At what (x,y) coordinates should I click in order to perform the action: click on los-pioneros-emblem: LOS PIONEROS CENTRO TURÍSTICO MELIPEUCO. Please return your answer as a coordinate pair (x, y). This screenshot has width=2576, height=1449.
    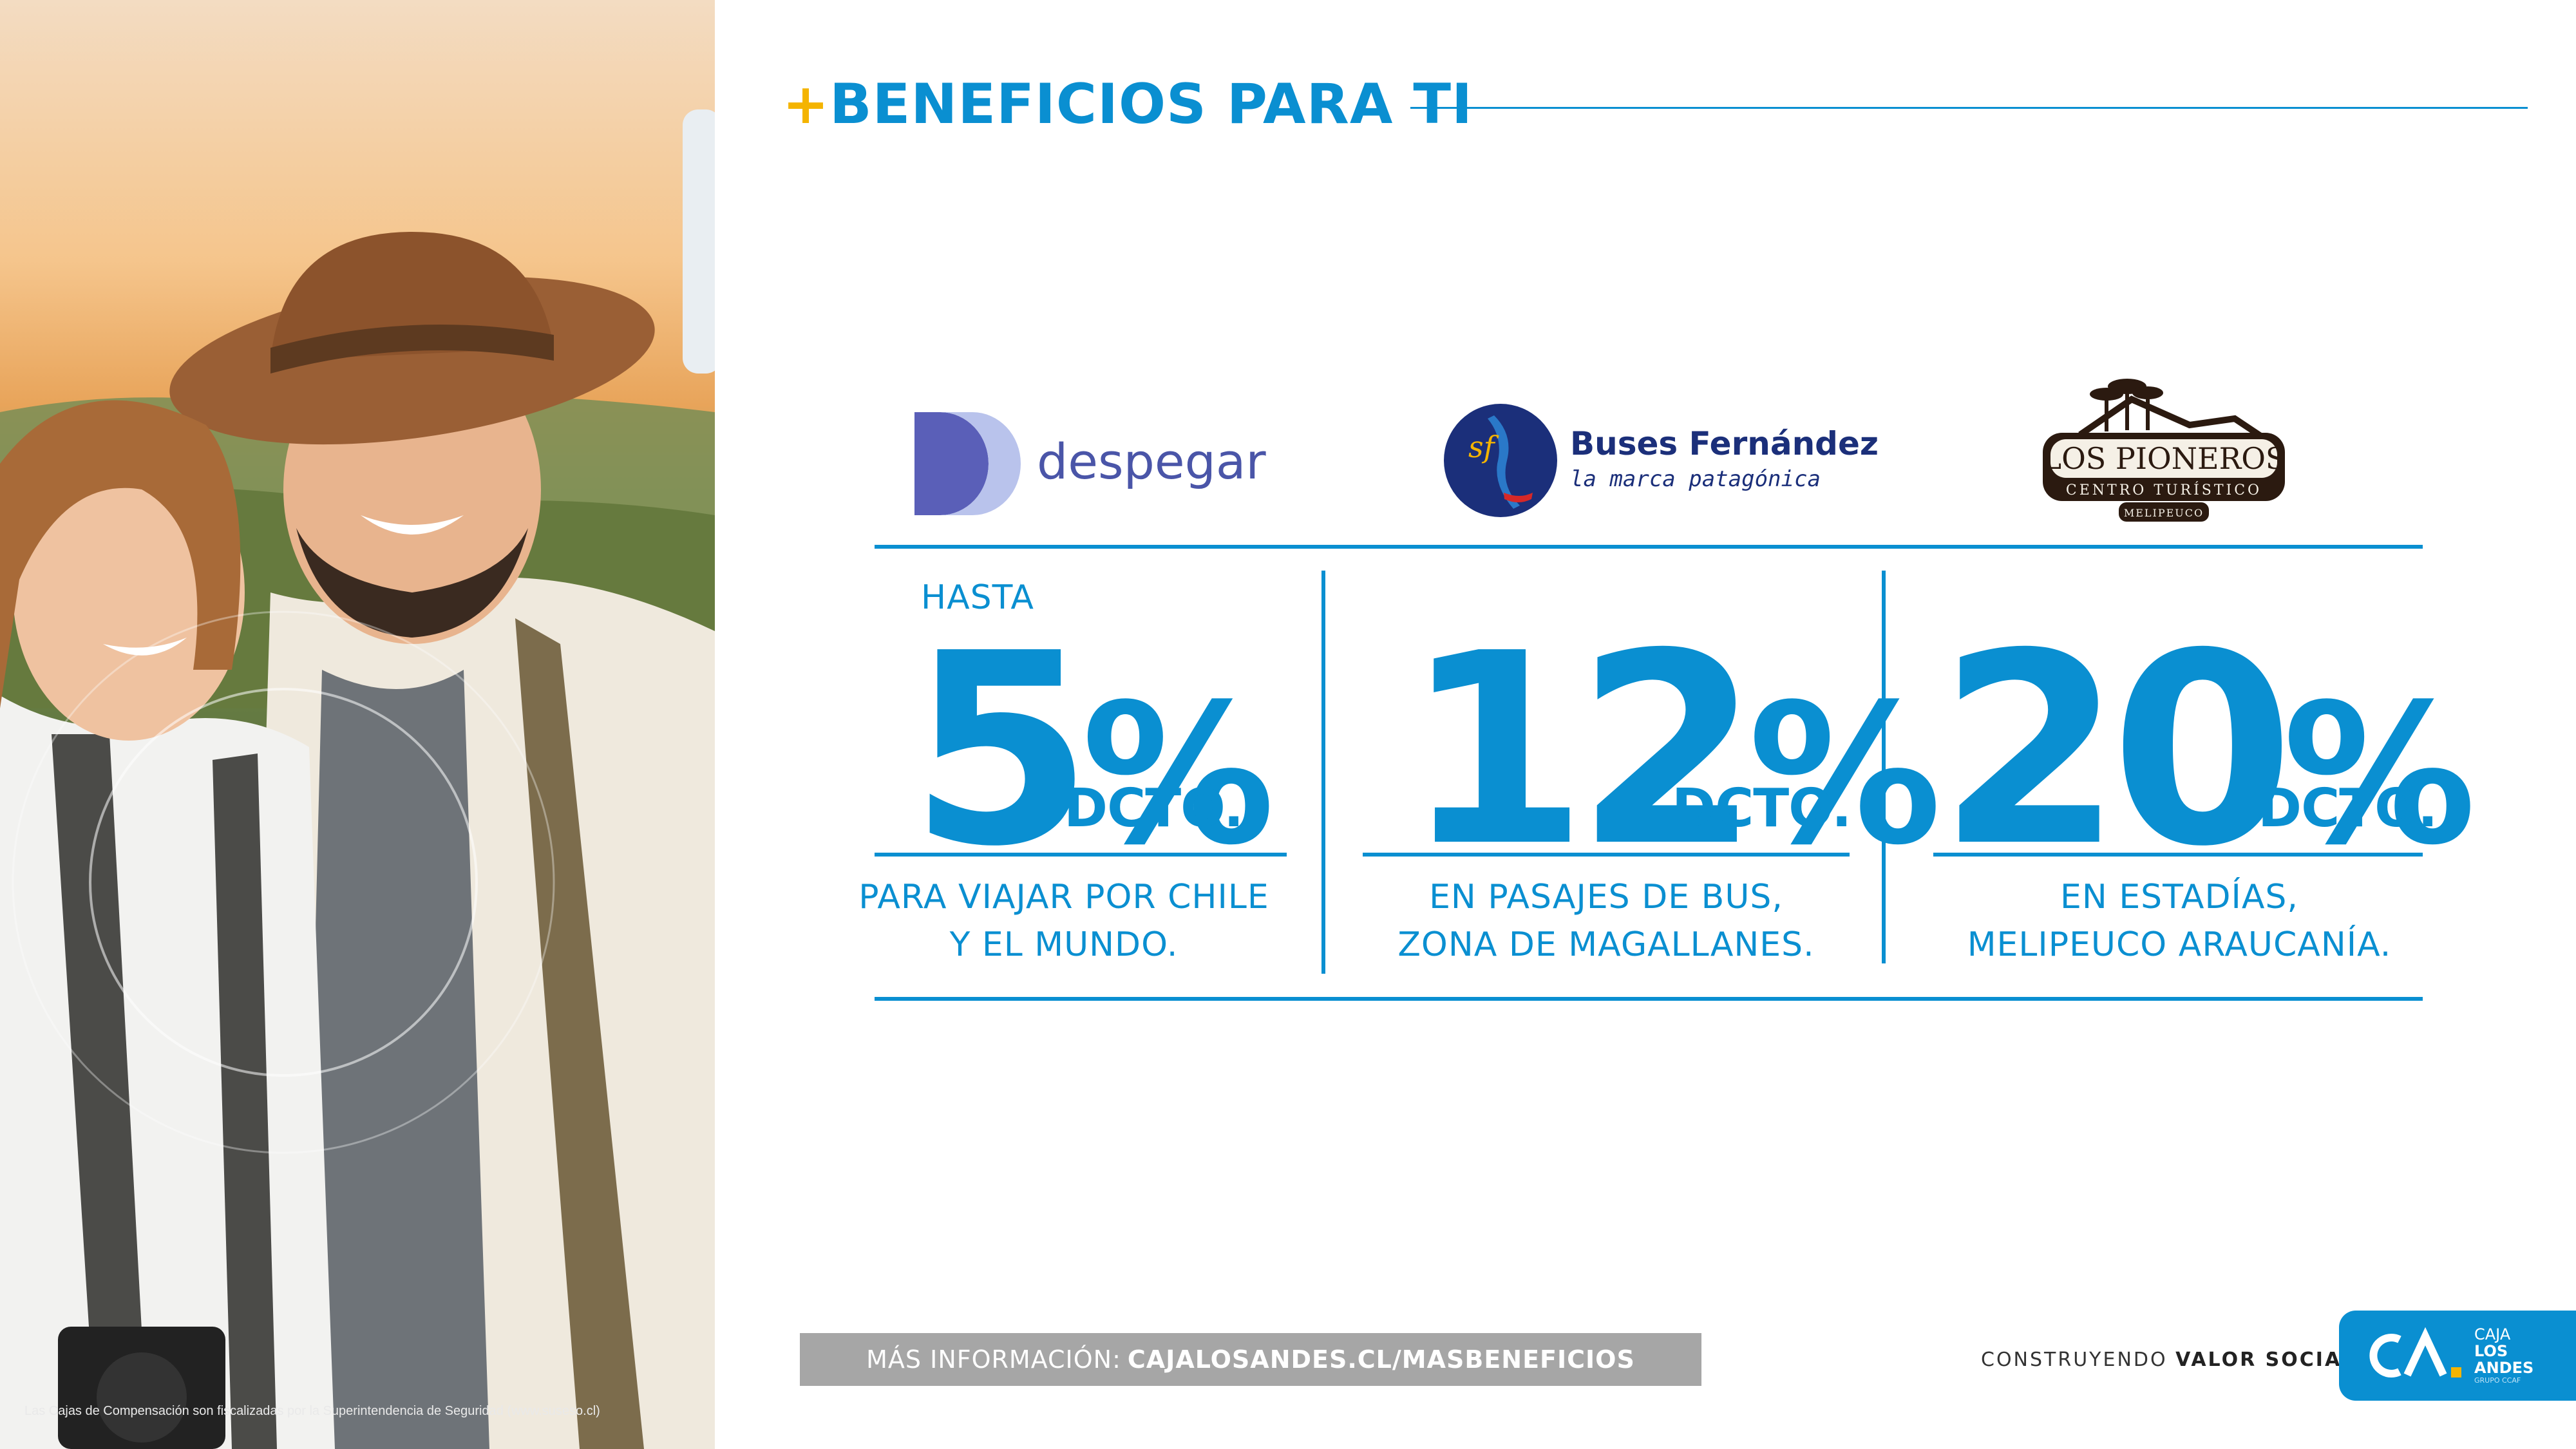
    Looking at the image, I should click on (2164, 450).